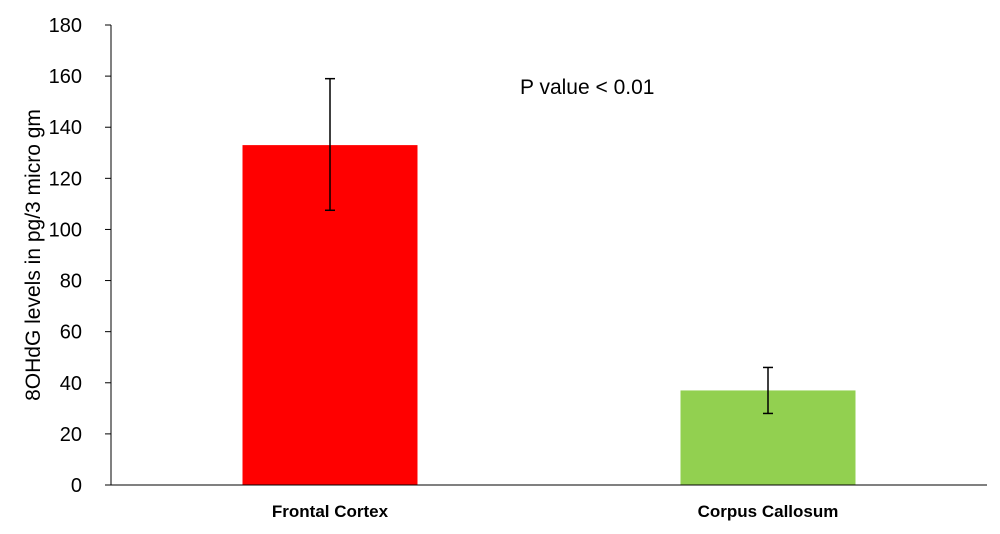  What do you see at coordinates (65, 179) in the screenshot?
I see `y-tick-label: 120` at bounding box center [65, 179].